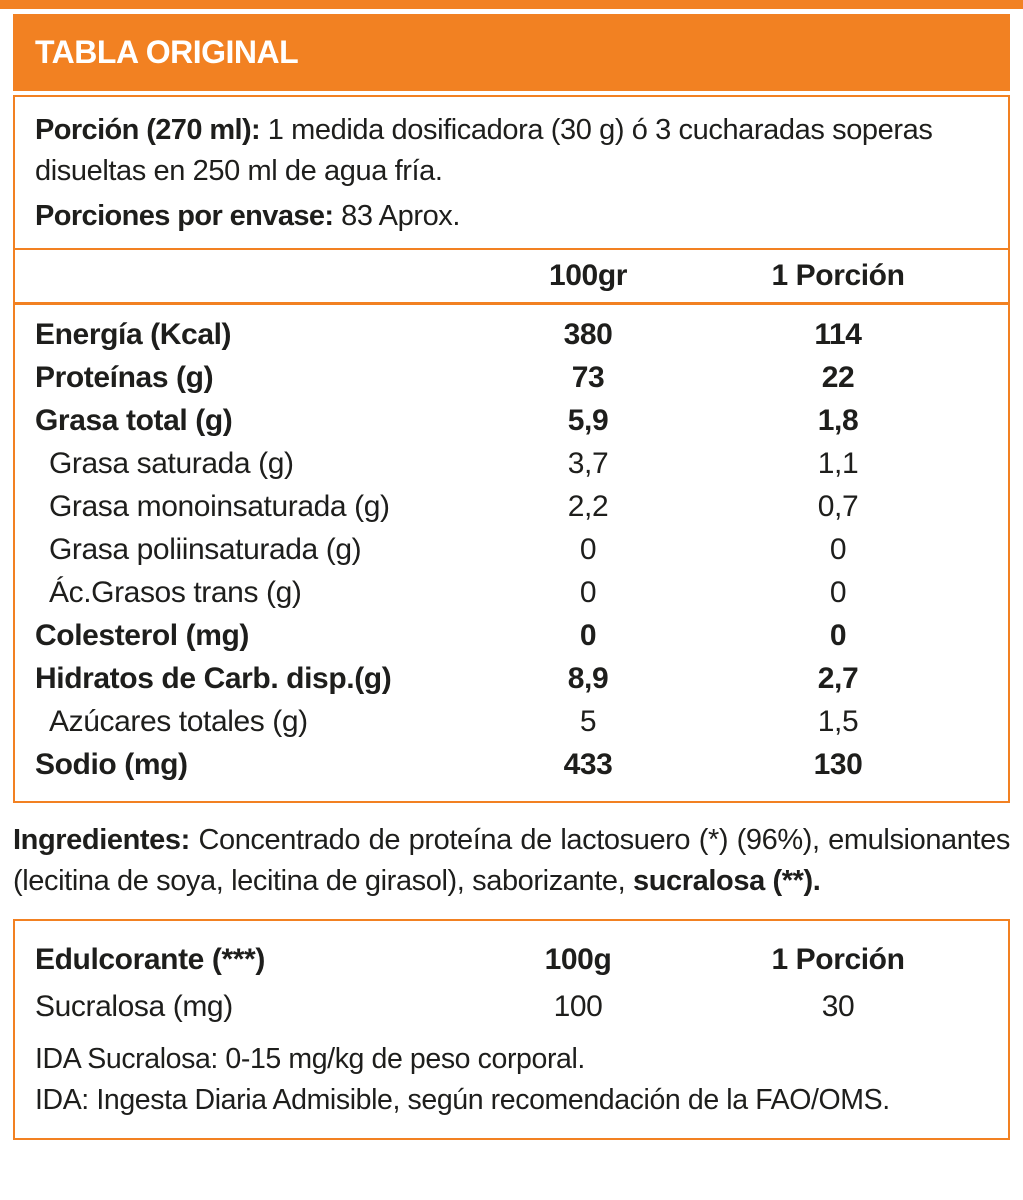  Describe the element at coordinates (511, 303) in the screenshot. I see `divider-under-header` at that location.